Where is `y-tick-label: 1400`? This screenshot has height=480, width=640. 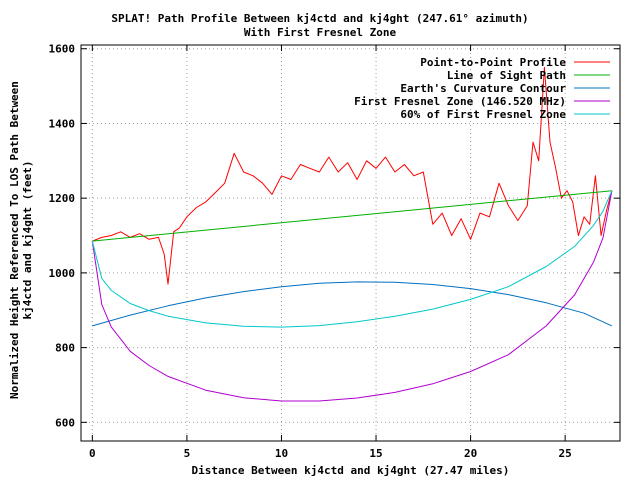 y-tick-label: 1400 is located at coordinates (62, 123).